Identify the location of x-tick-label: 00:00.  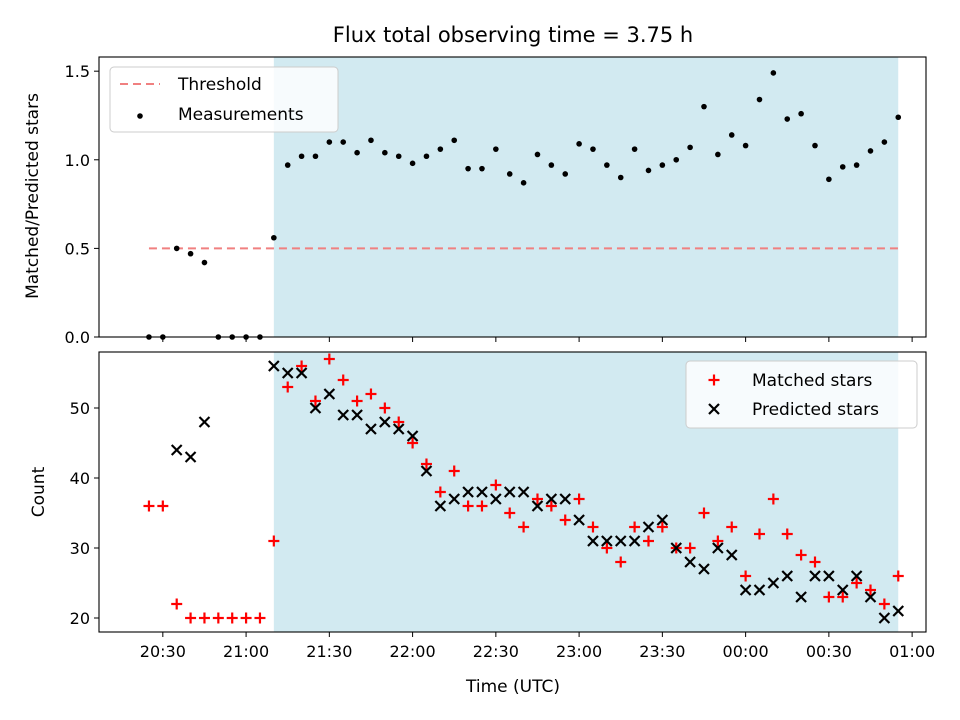
(746, 651).